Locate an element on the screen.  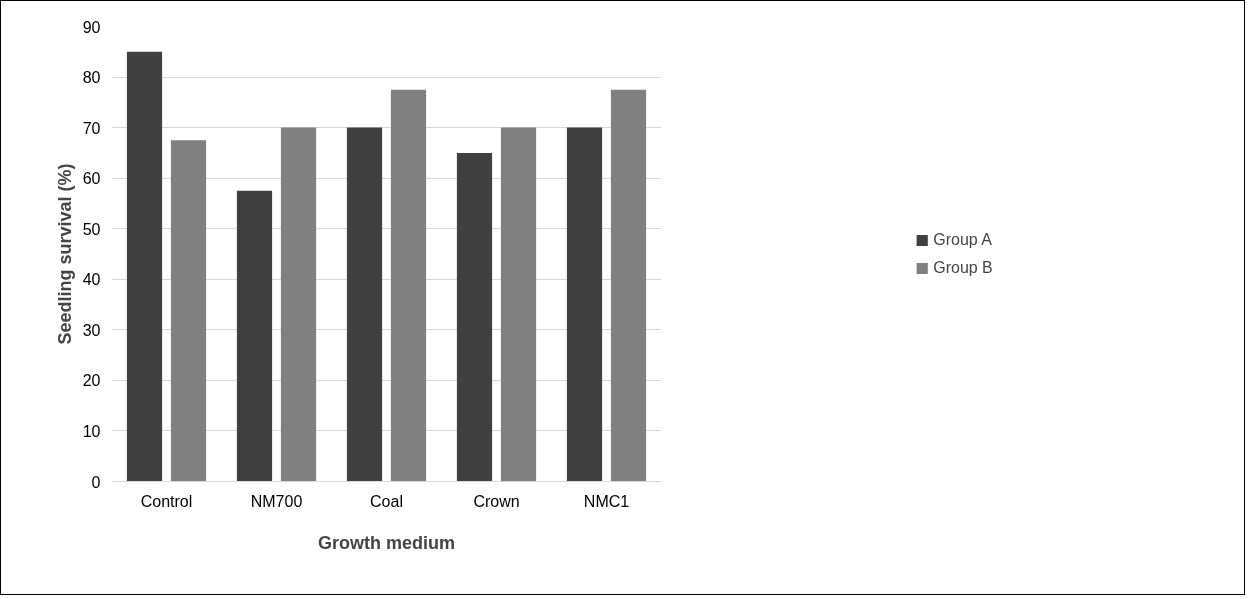
y-tick-label: 80 is located at coordinates (91, 78).